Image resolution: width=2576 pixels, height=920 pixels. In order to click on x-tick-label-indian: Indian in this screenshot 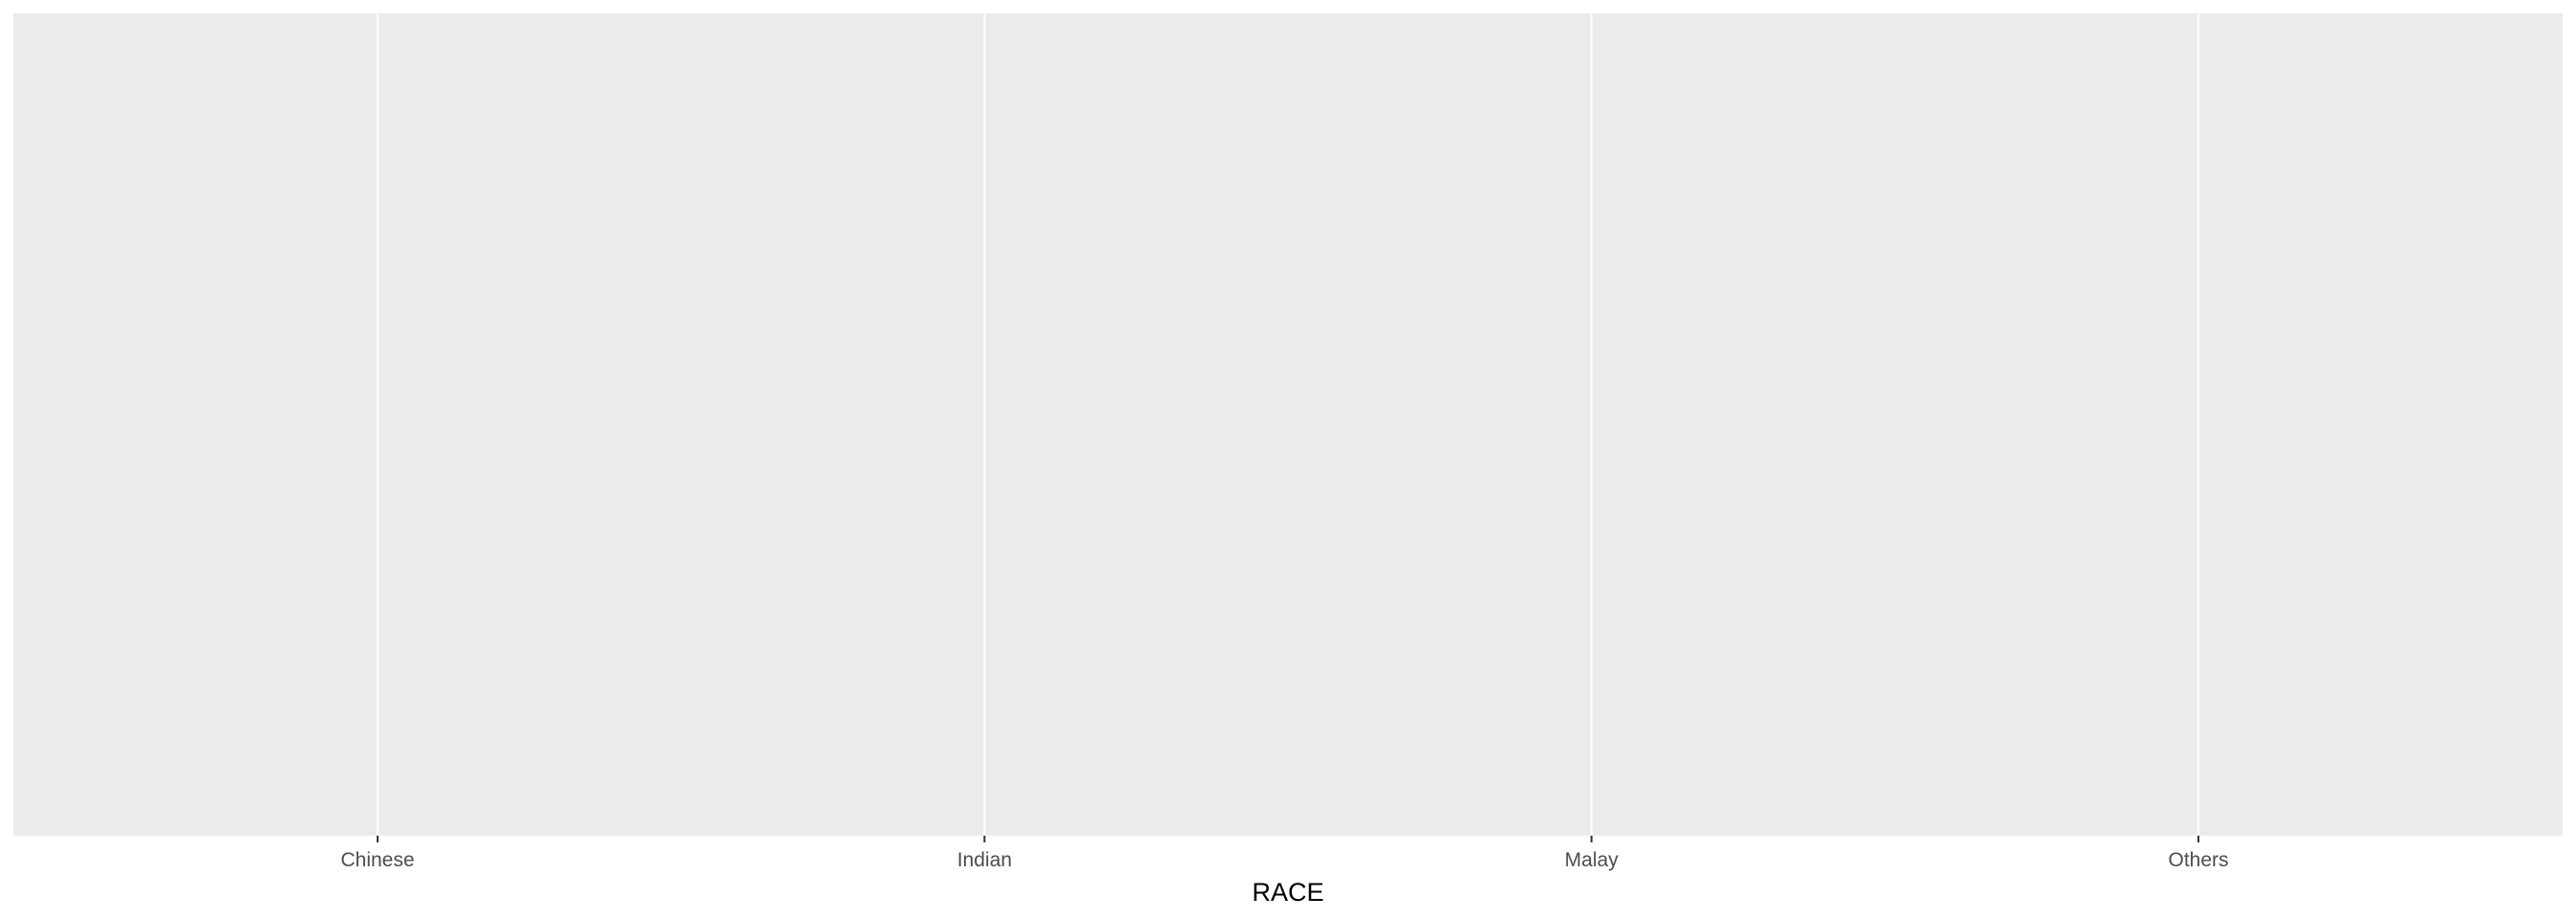, I will do `click(985, 860)`.